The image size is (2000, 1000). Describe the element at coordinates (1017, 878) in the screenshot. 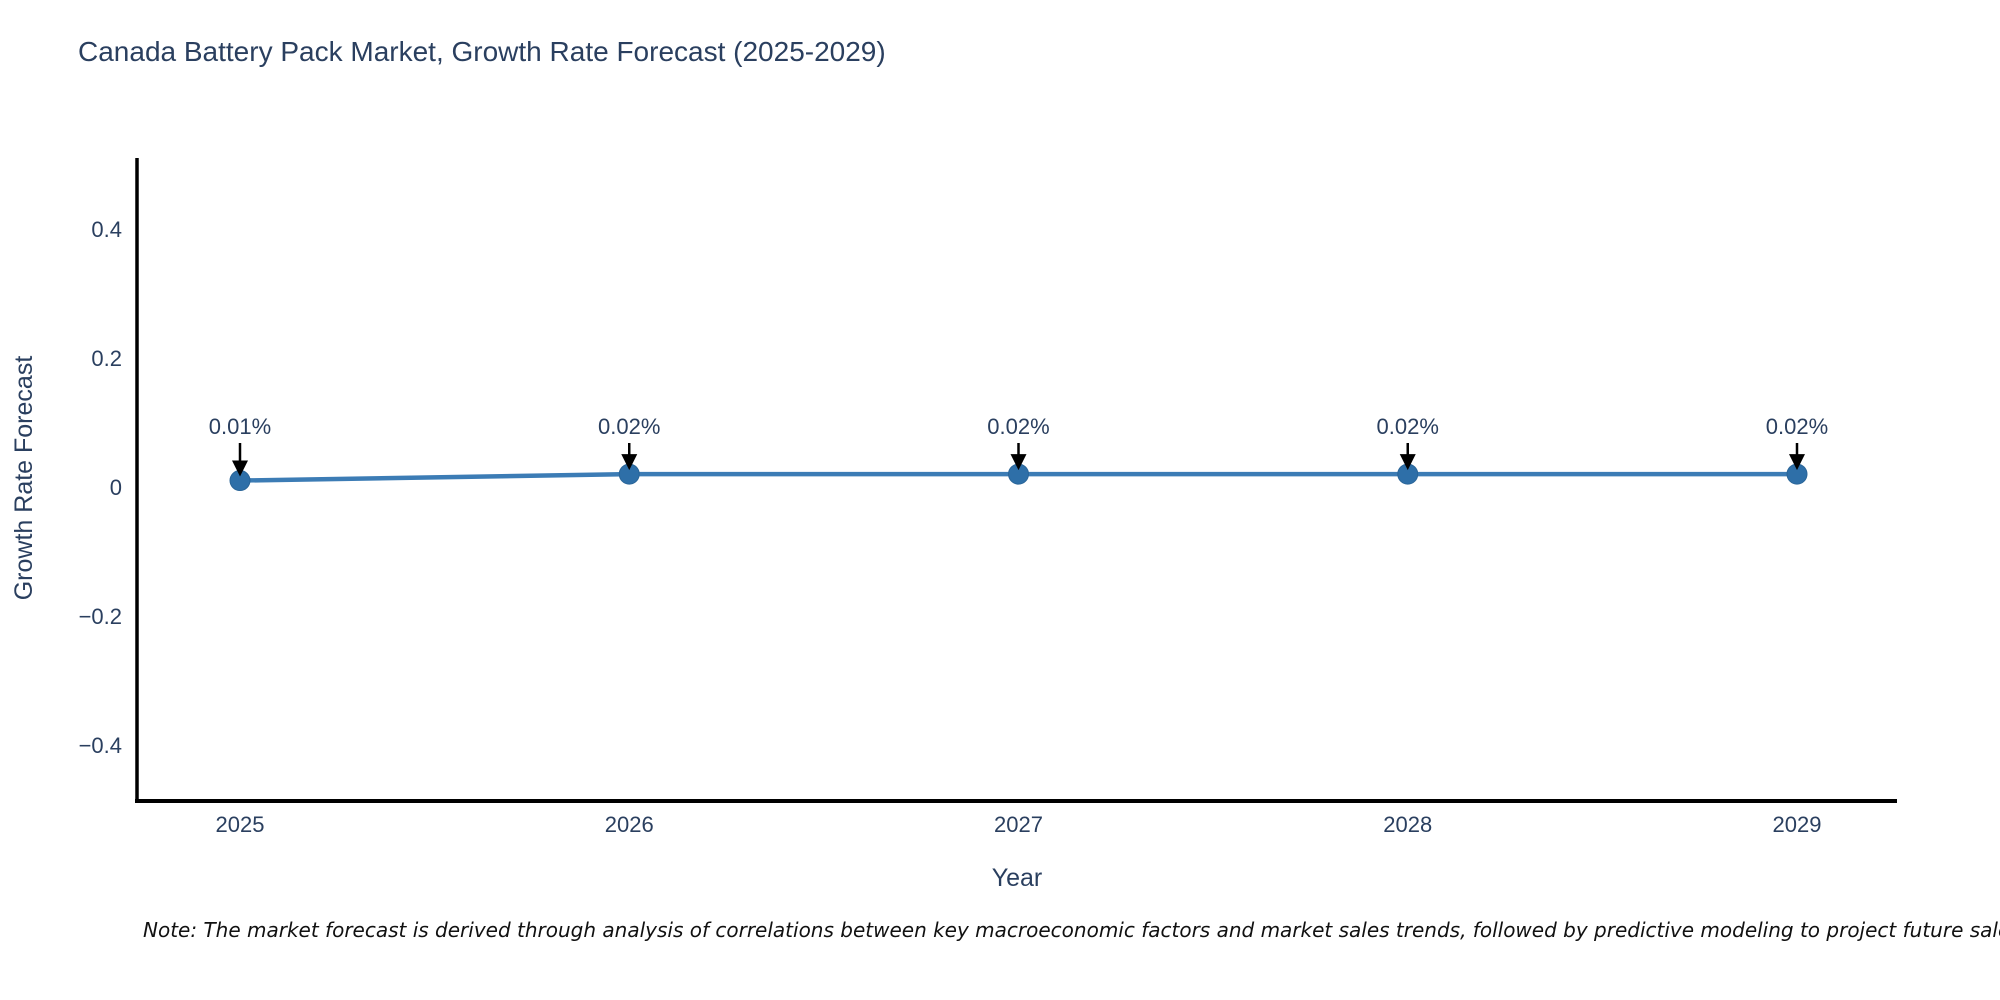

I see `x-axis-title: Year` at that location.